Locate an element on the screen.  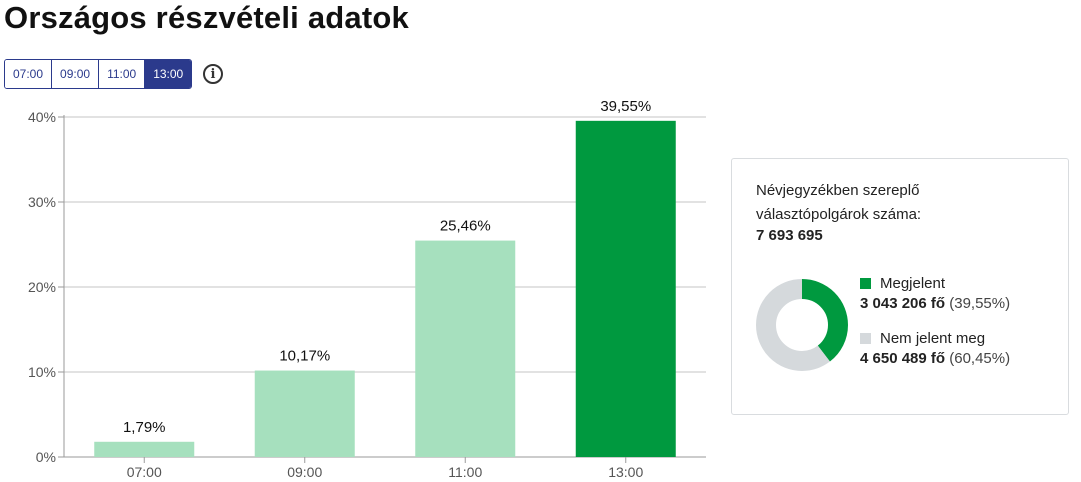
legend-swatch-absent is located at coordinates (865, 338).